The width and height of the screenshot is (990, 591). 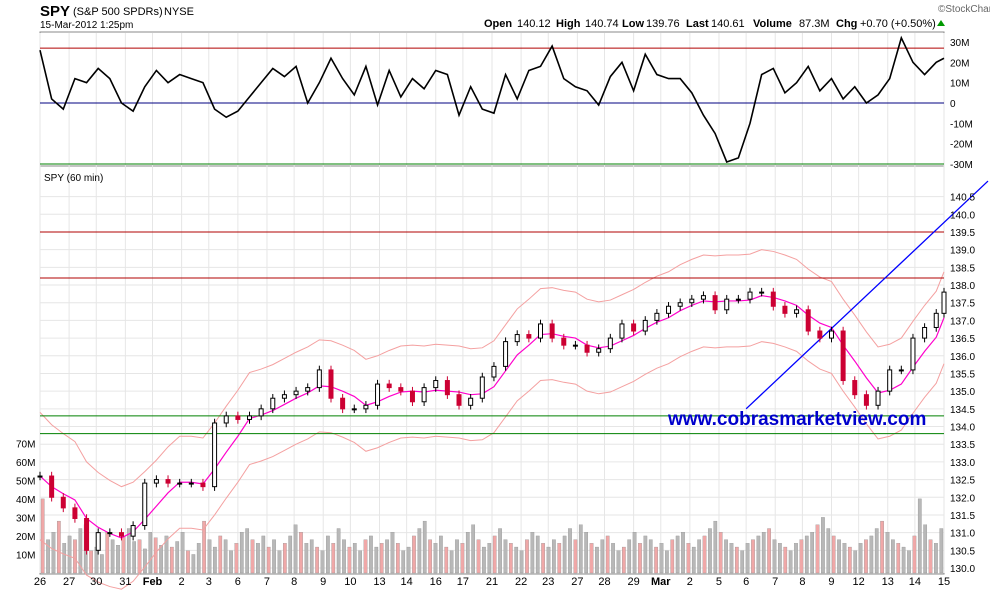 What do you see at coordinates (179, 12) in the screenshot?
I see `exchange: NYSE` at bounding box center [179, 12].